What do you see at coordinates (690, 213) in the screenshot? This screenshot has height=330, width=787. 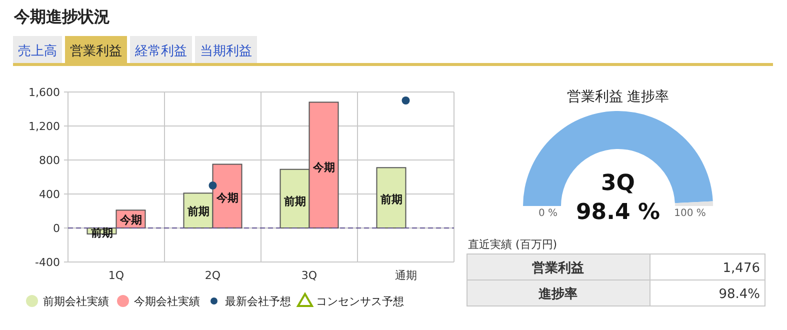 I see `text: 100 %` at bounding box center [690, 213].